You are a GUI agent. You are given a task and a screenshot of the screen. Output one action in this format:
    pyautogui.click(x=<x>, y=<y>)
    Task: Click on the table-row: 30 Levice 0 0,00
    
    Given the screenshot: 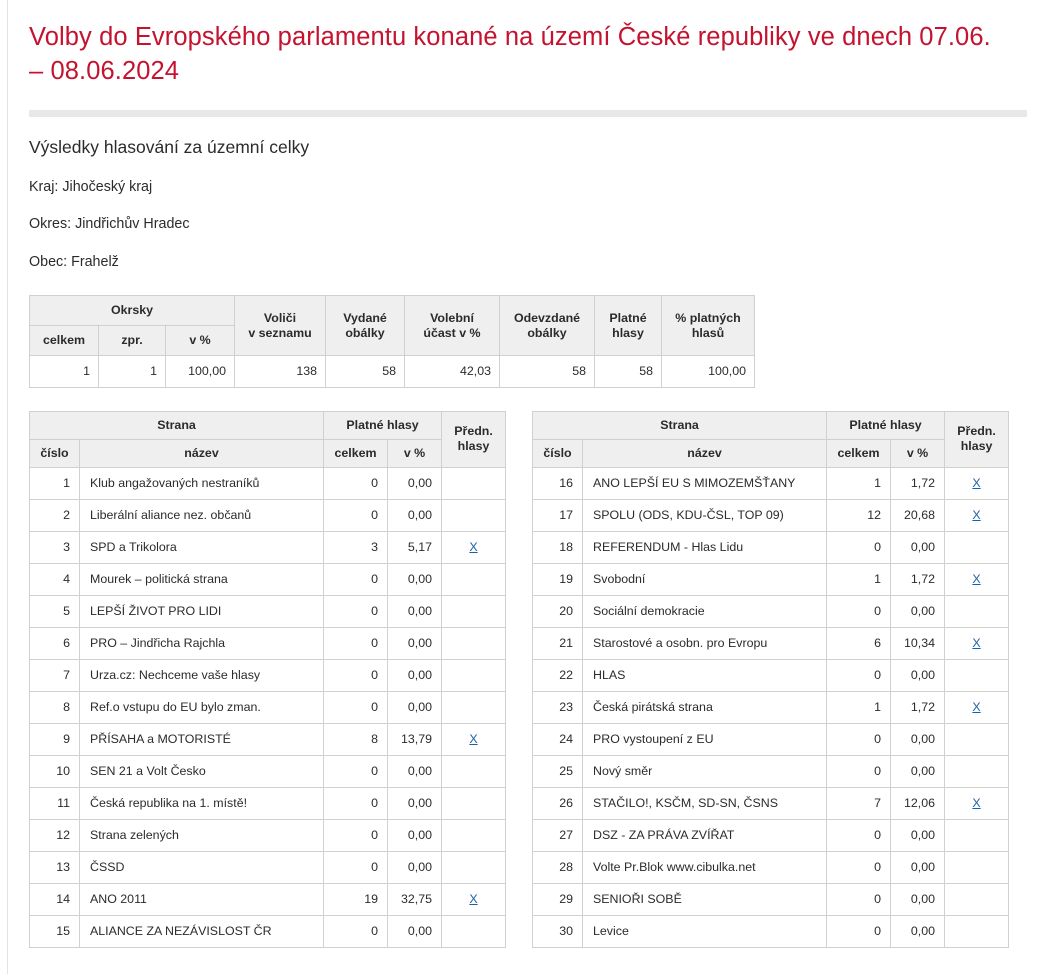 What is the action you would take?
    pyautogui.click(x=771, y=931)
    